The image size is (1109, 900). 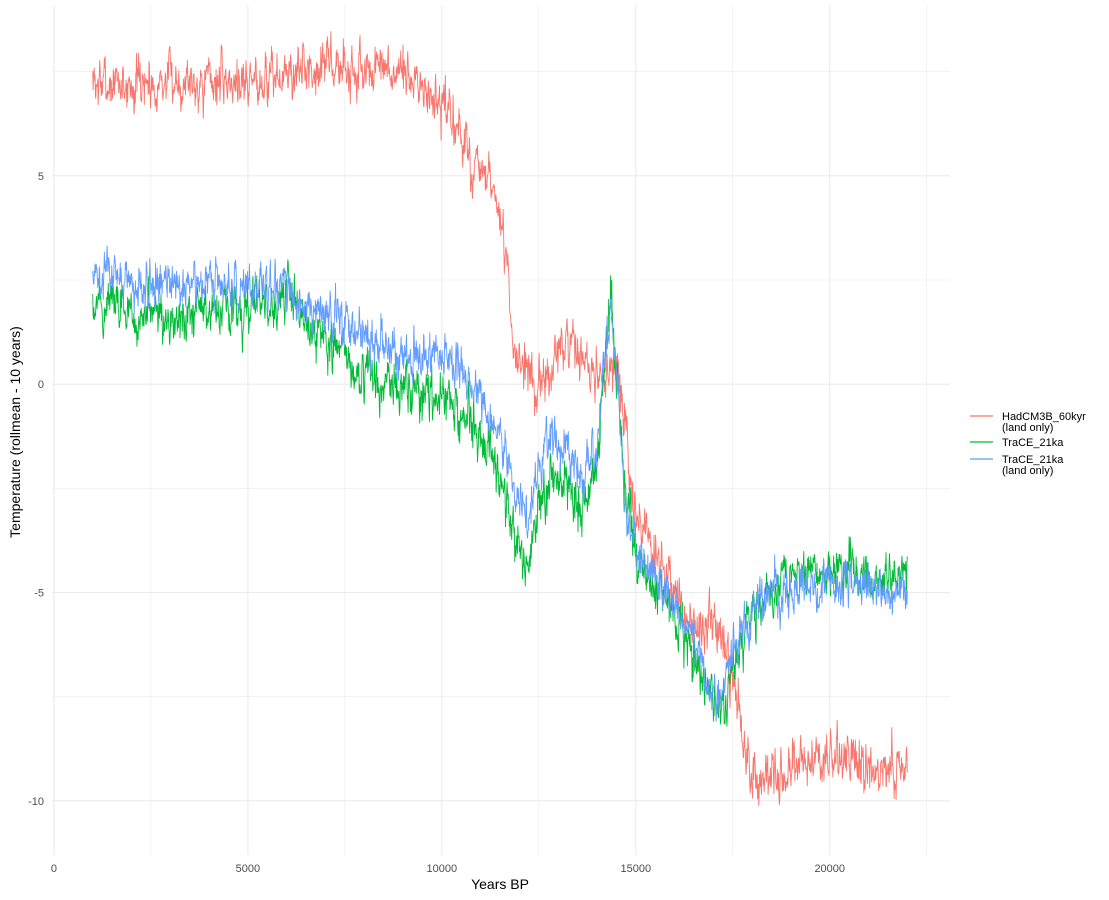 I want to click on legend-item-3: TraCE_21ka (land only), so click(x=1017, y=465).